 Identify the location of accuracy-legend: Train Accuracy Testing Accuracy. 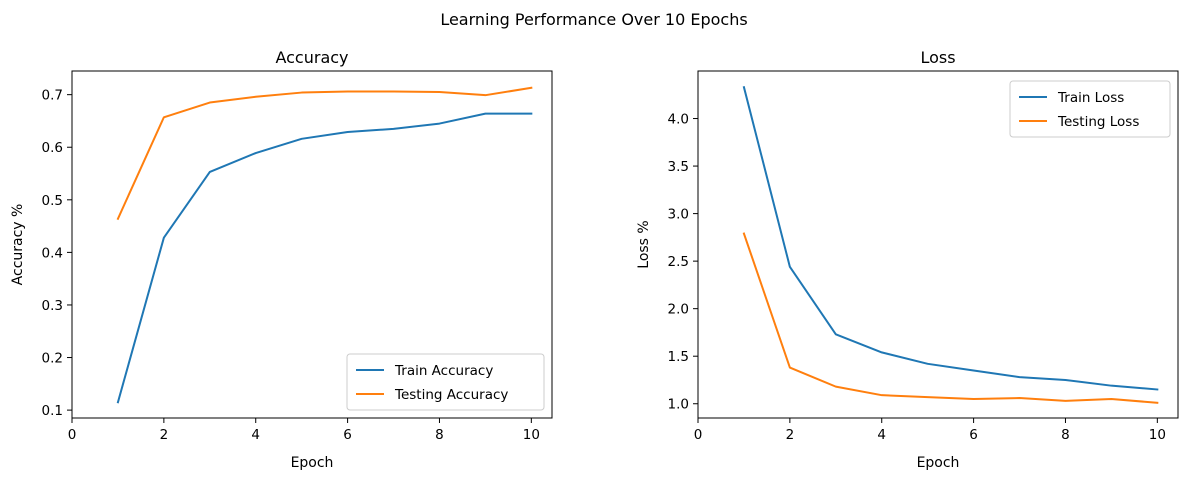
(445, 382).